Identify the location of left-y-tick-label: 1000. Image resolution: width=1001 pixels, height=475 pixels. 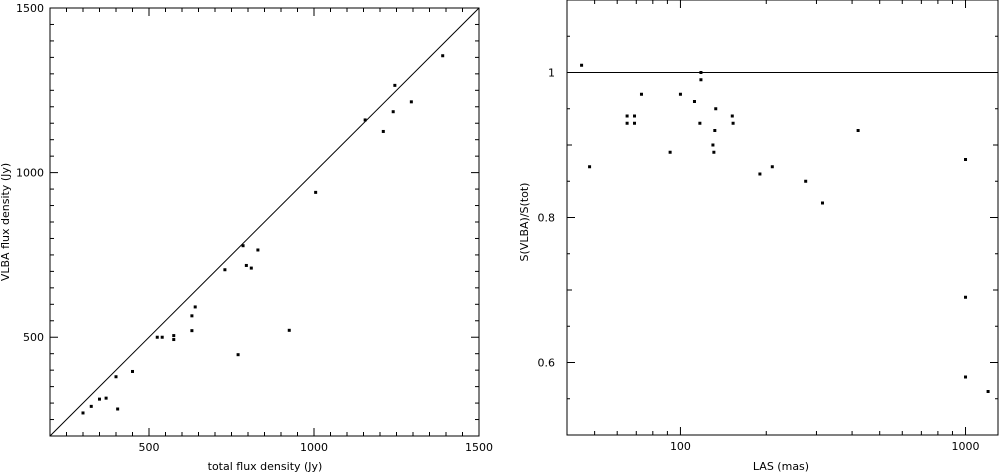
(30, 173).